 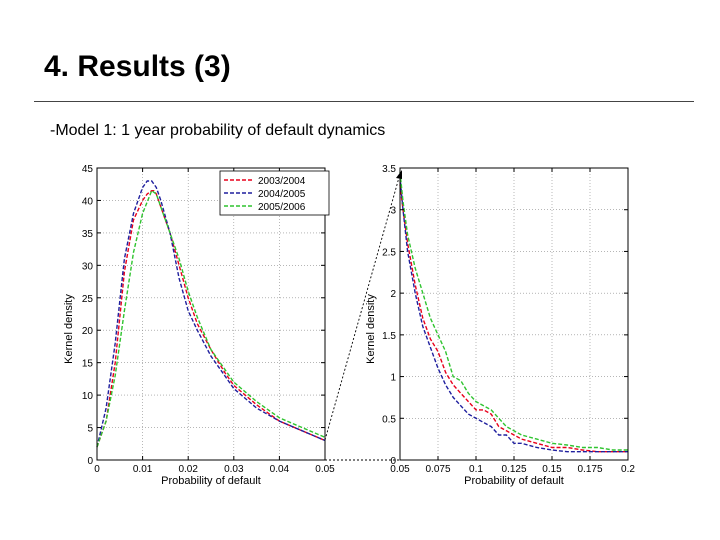 I want to click on legend-label-2: 2004/2005, so click(x=282, y=194).